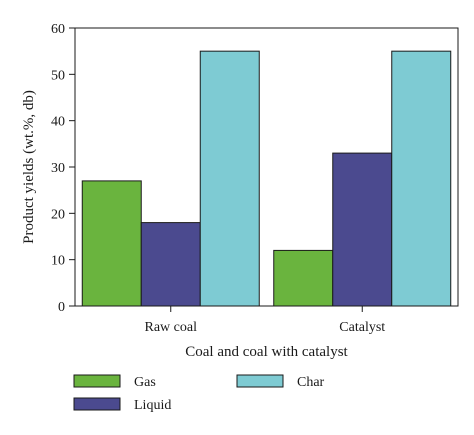  Describe the element at coordinates (58, 122) in the screenshot. I see `y-tick-label: 40` at that location.